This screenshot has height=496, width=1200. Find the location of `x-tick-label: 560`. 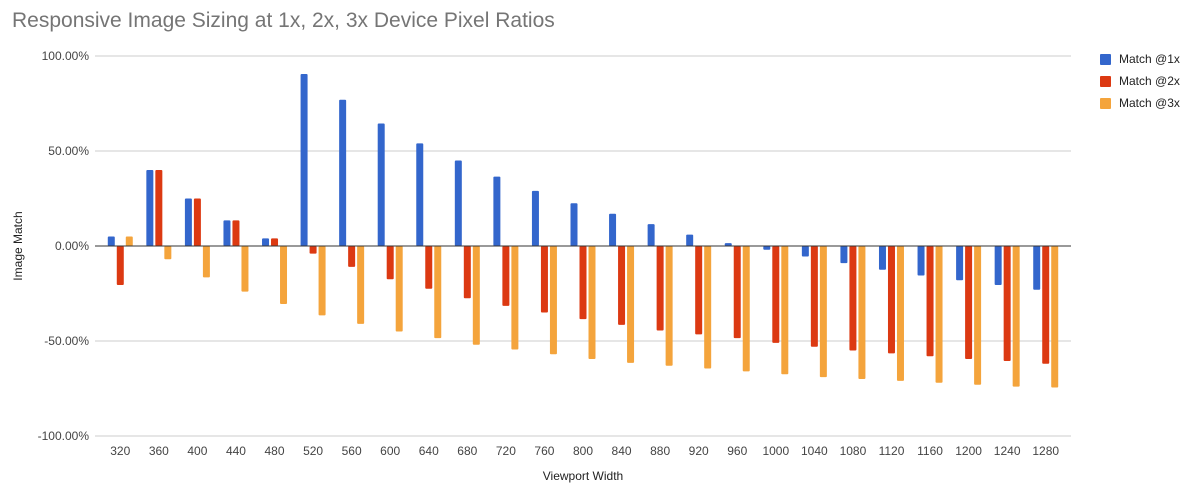

x-tick-label: 560 is located at coordinates (352, 451).